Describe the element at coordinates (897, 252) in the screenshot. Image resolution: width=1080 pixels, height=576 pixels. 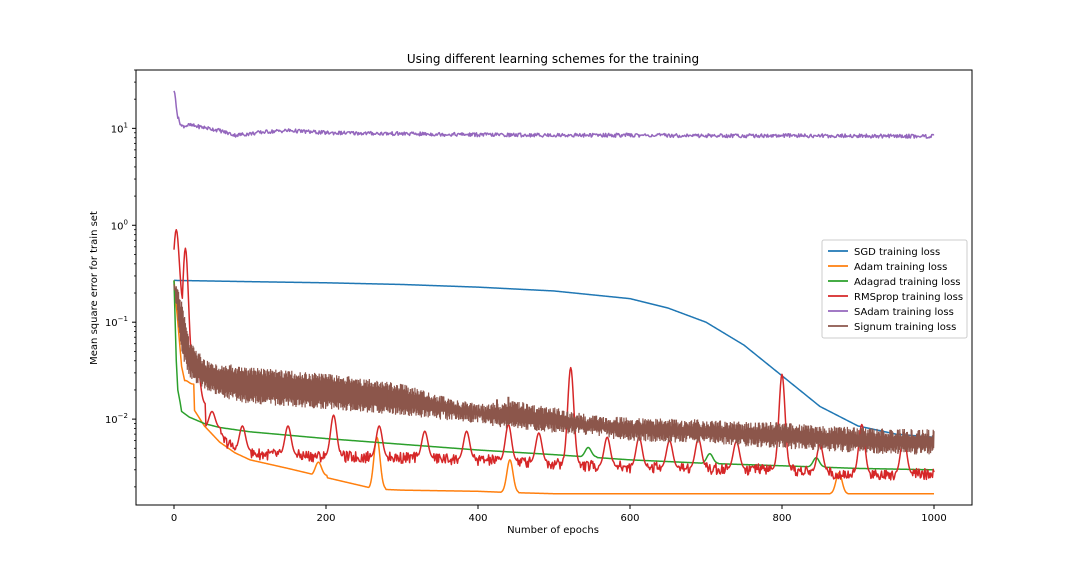
I see `legend-label: SGD training loss` at that location.